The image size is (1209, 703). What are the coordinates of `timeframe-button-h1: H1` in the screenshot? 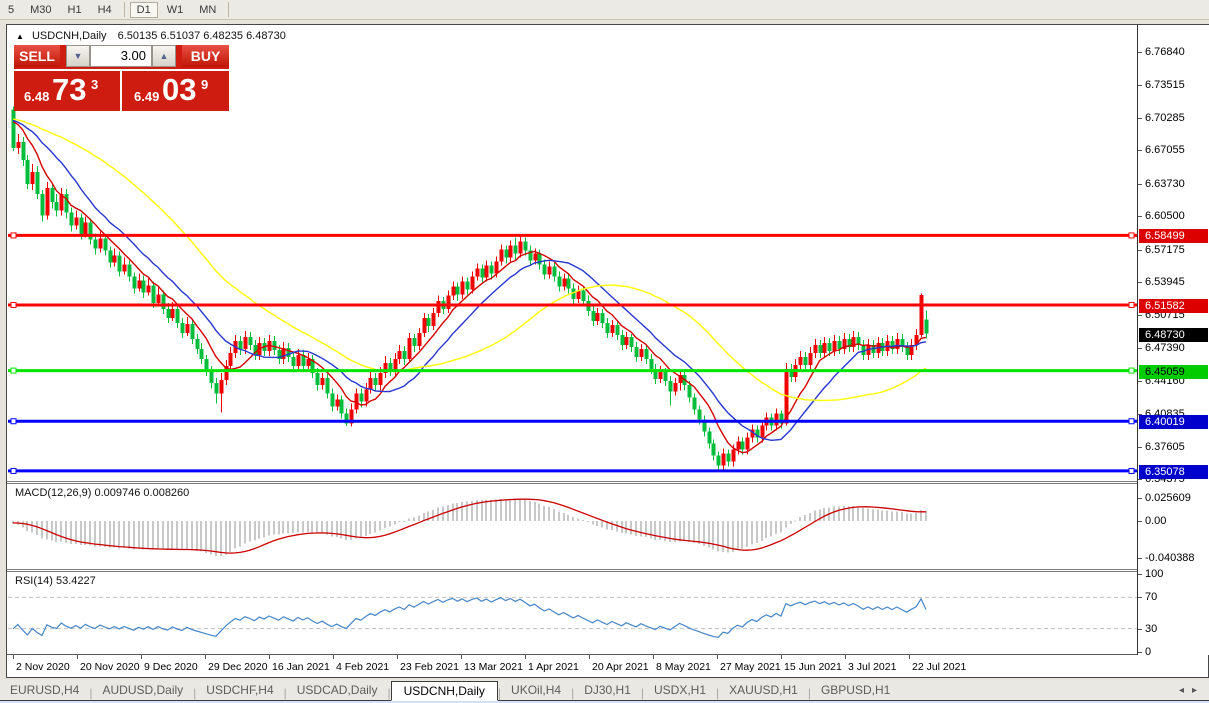 It's located at (74, 9).